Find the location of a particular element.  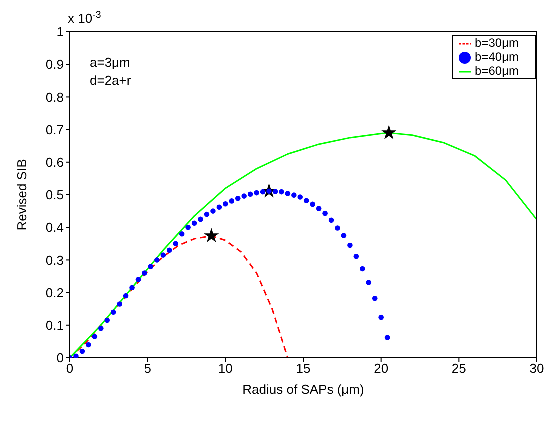

annotation: d=2a+r is located at coordinates (111, 80).